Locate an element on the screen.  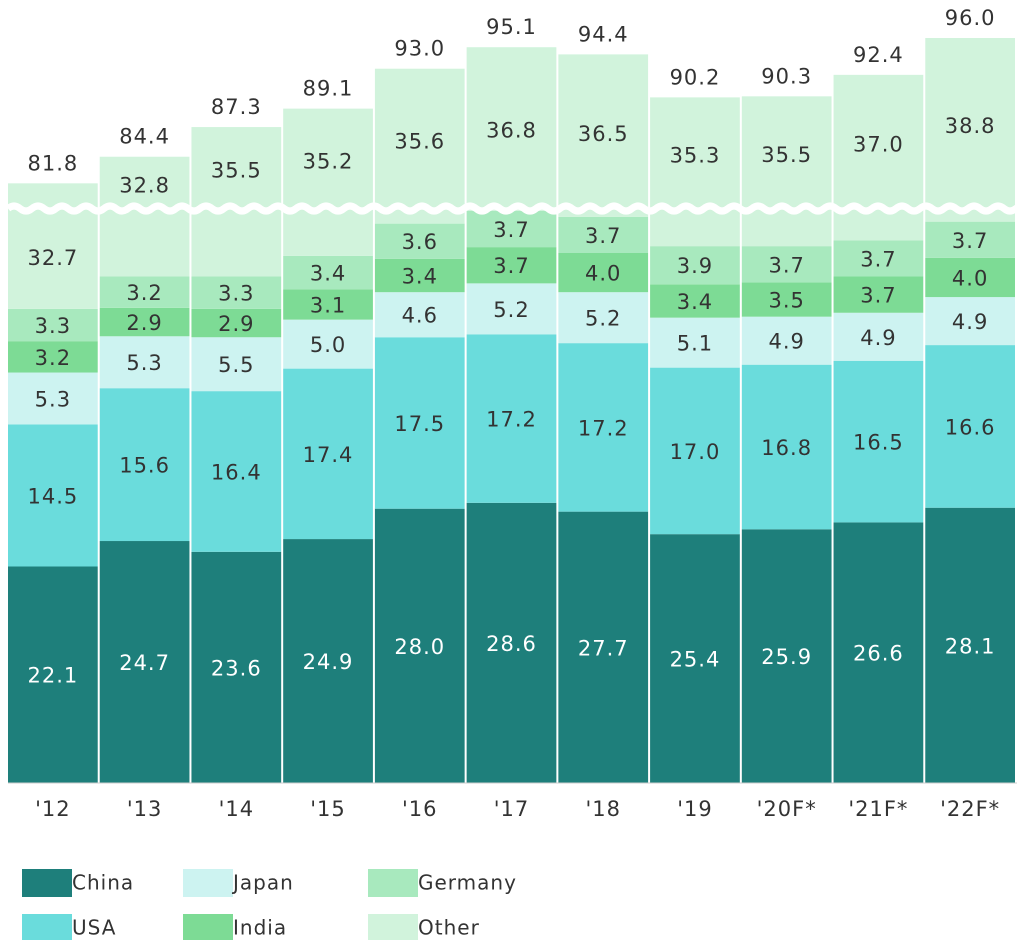
value-label: 16.5 is located at coordinates (878, 443).